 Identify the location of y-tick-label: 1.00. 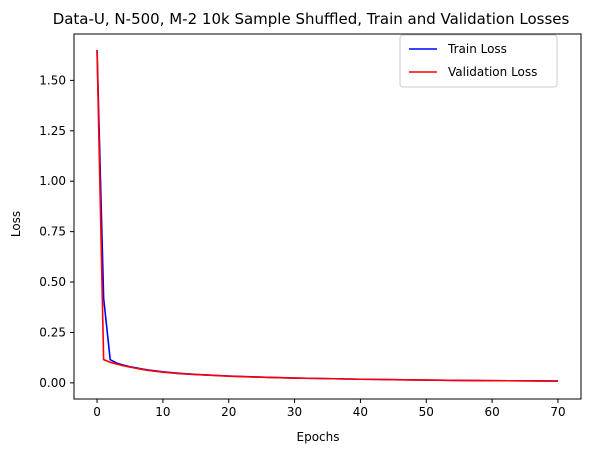
(52, 181).